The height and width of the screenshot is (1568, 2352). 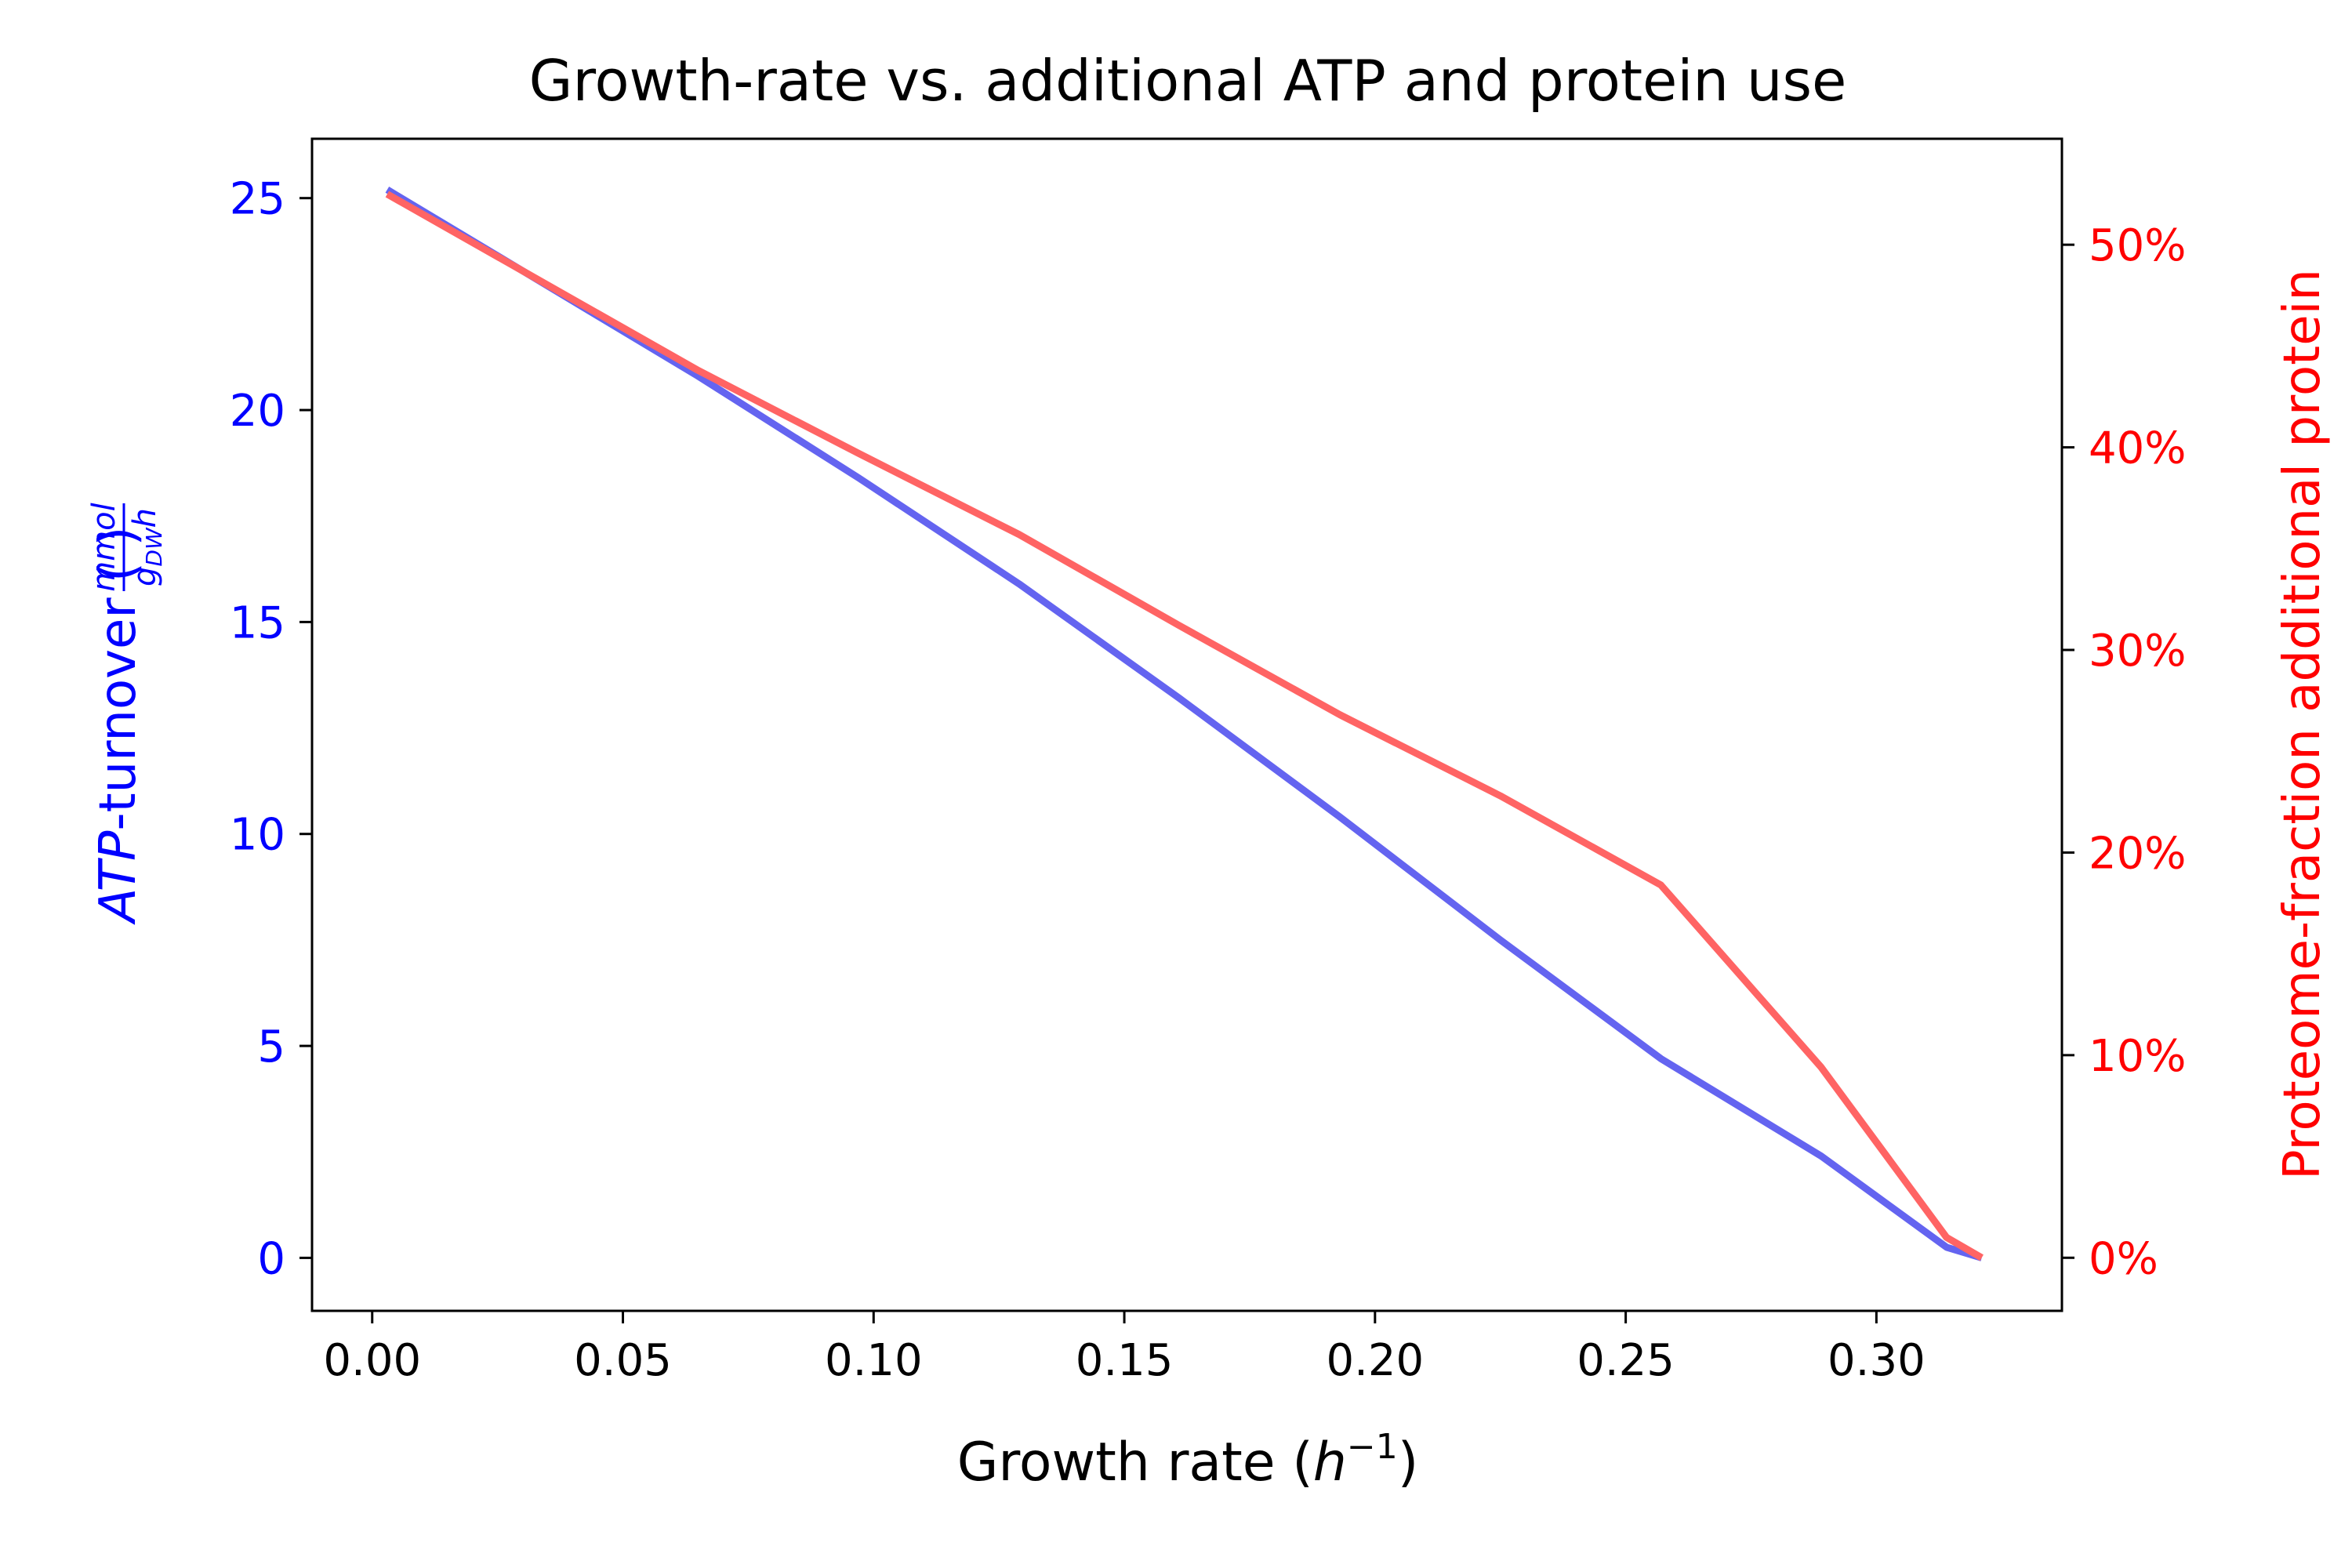 What do you see at coordinates (1116, 1463) in the screenshot?
I see `x-axis-label-text: Growth rate` at bounding box center [1116, 1463].